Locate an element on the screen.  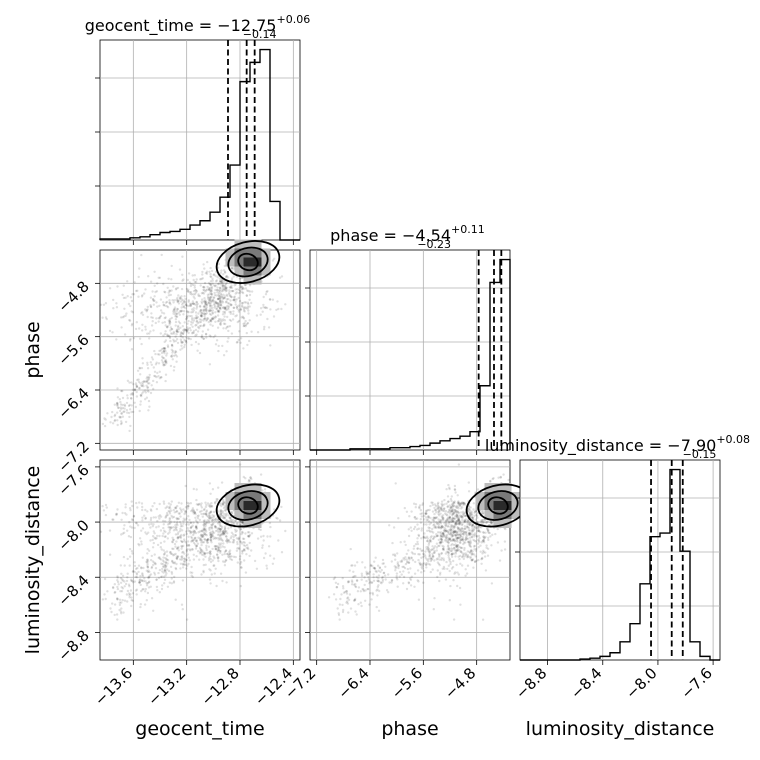
density-cell is located at coordinates (230, 262).